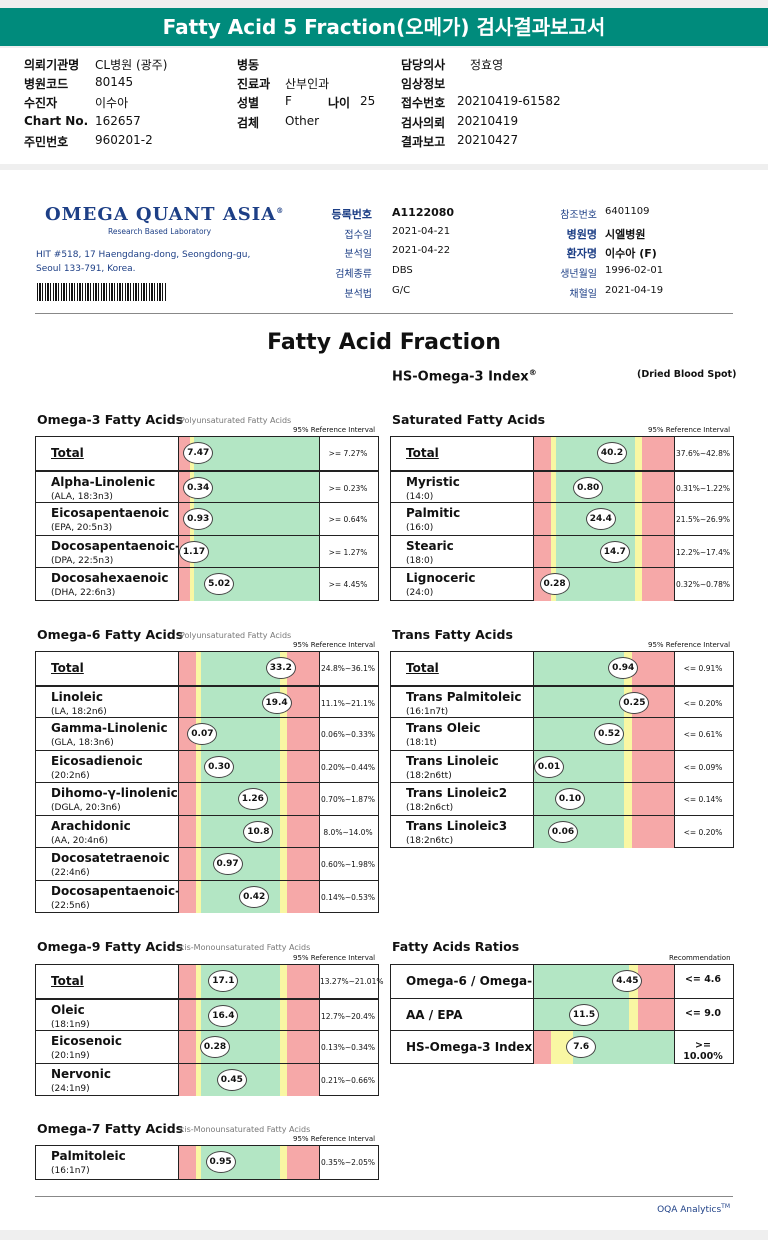  Describe the element at coordinates (584, 1014) in the screenshot. I see `value-marker: 11.5` at that location.